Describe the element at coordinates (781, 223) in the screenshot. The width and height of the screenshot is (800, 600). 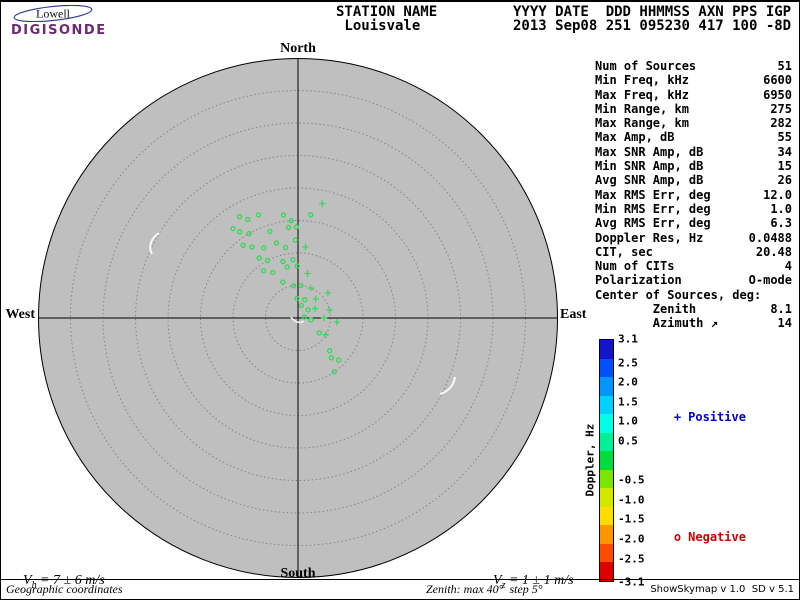
I see `stat-value: 6.3` at that location.